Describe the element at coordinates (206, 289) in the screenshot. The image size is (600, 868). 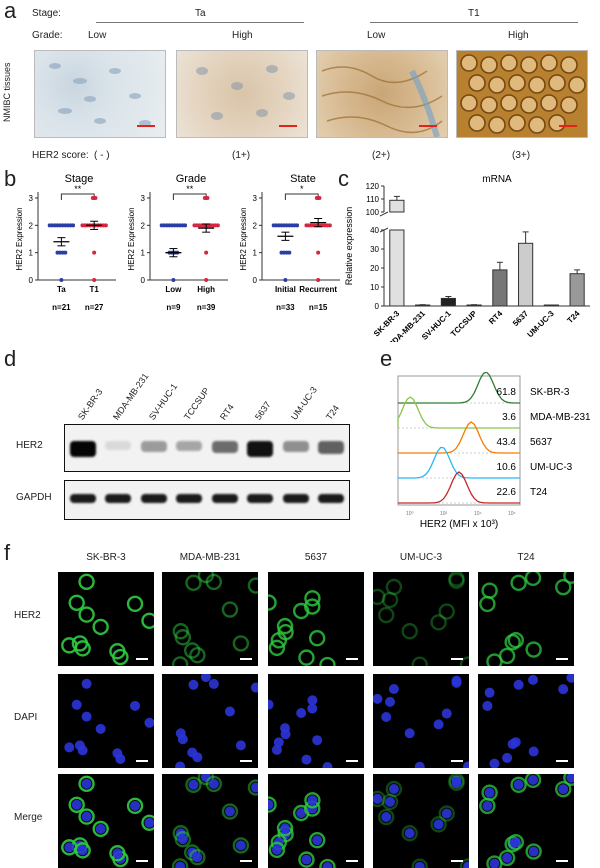
I see `group-label: High` at that location.